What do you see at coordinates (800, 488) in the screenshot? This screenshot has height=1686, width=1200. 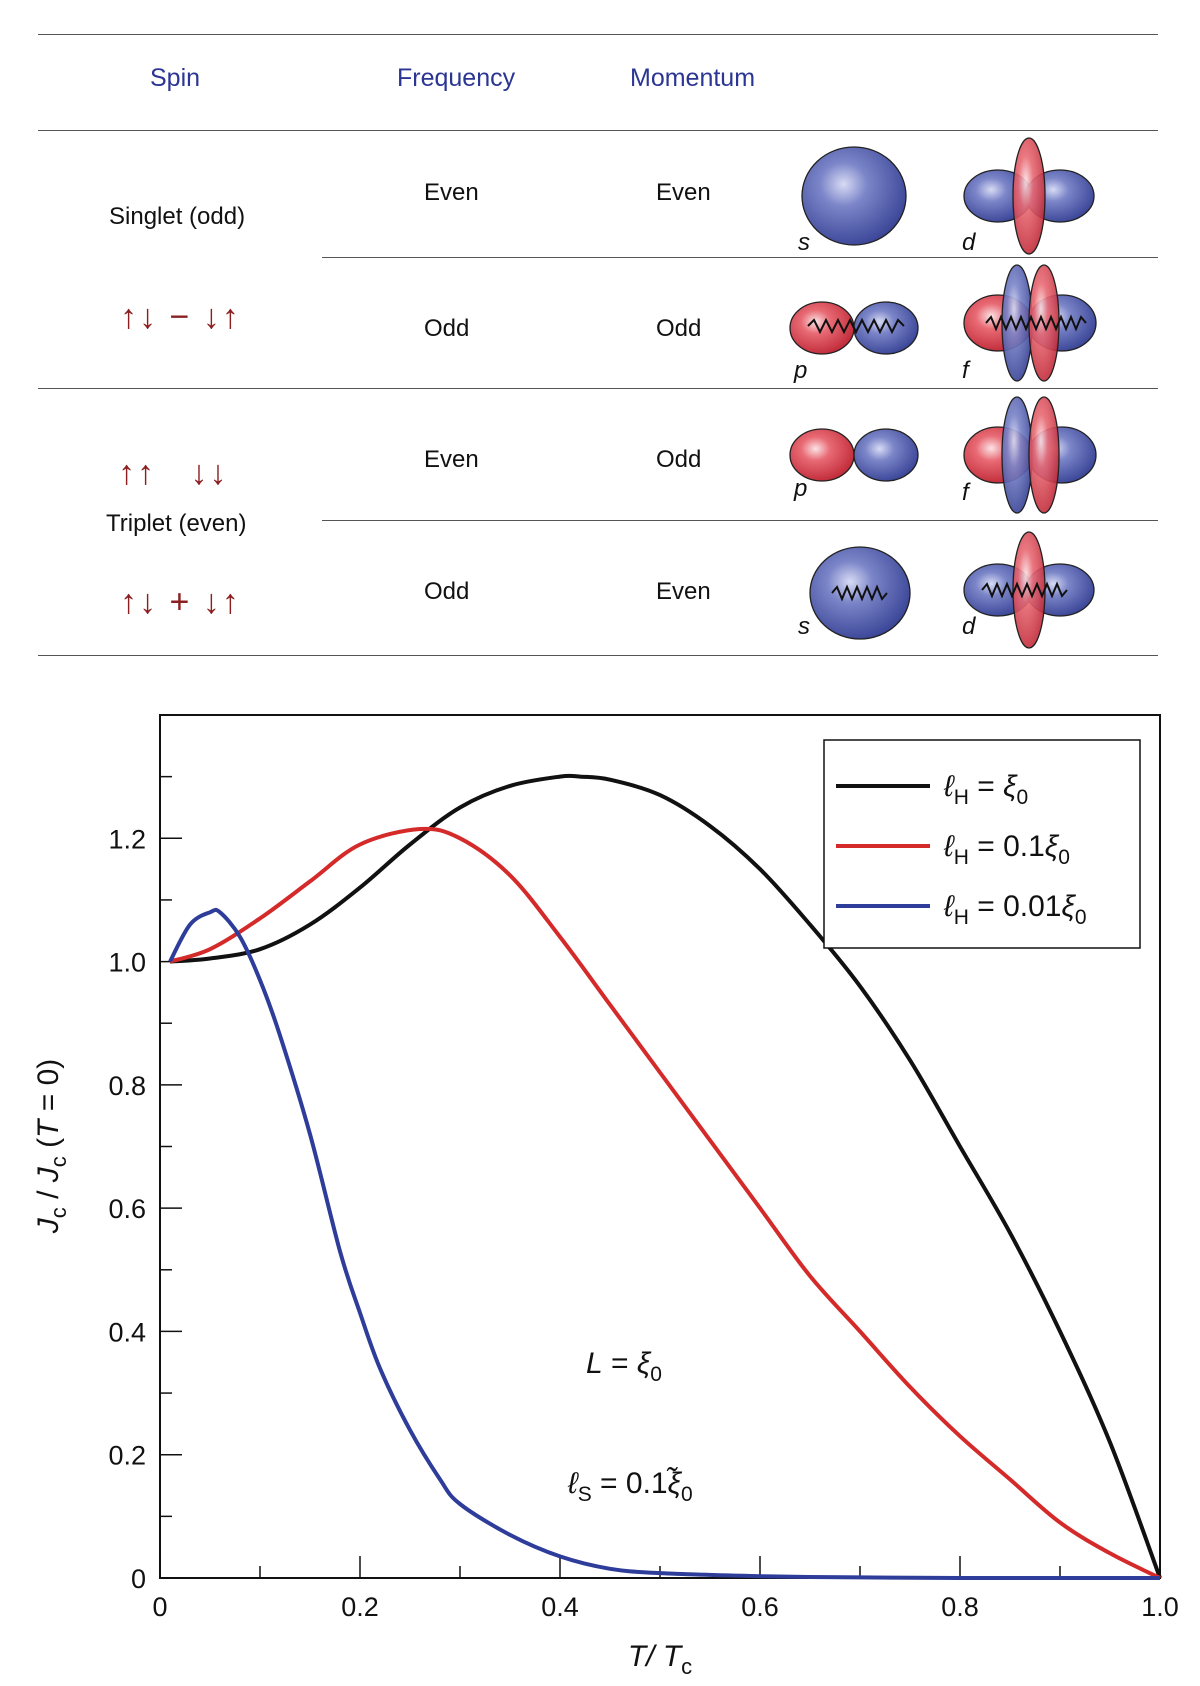 I see `orbital-label-p2: p` at bounding box center [800, 488].